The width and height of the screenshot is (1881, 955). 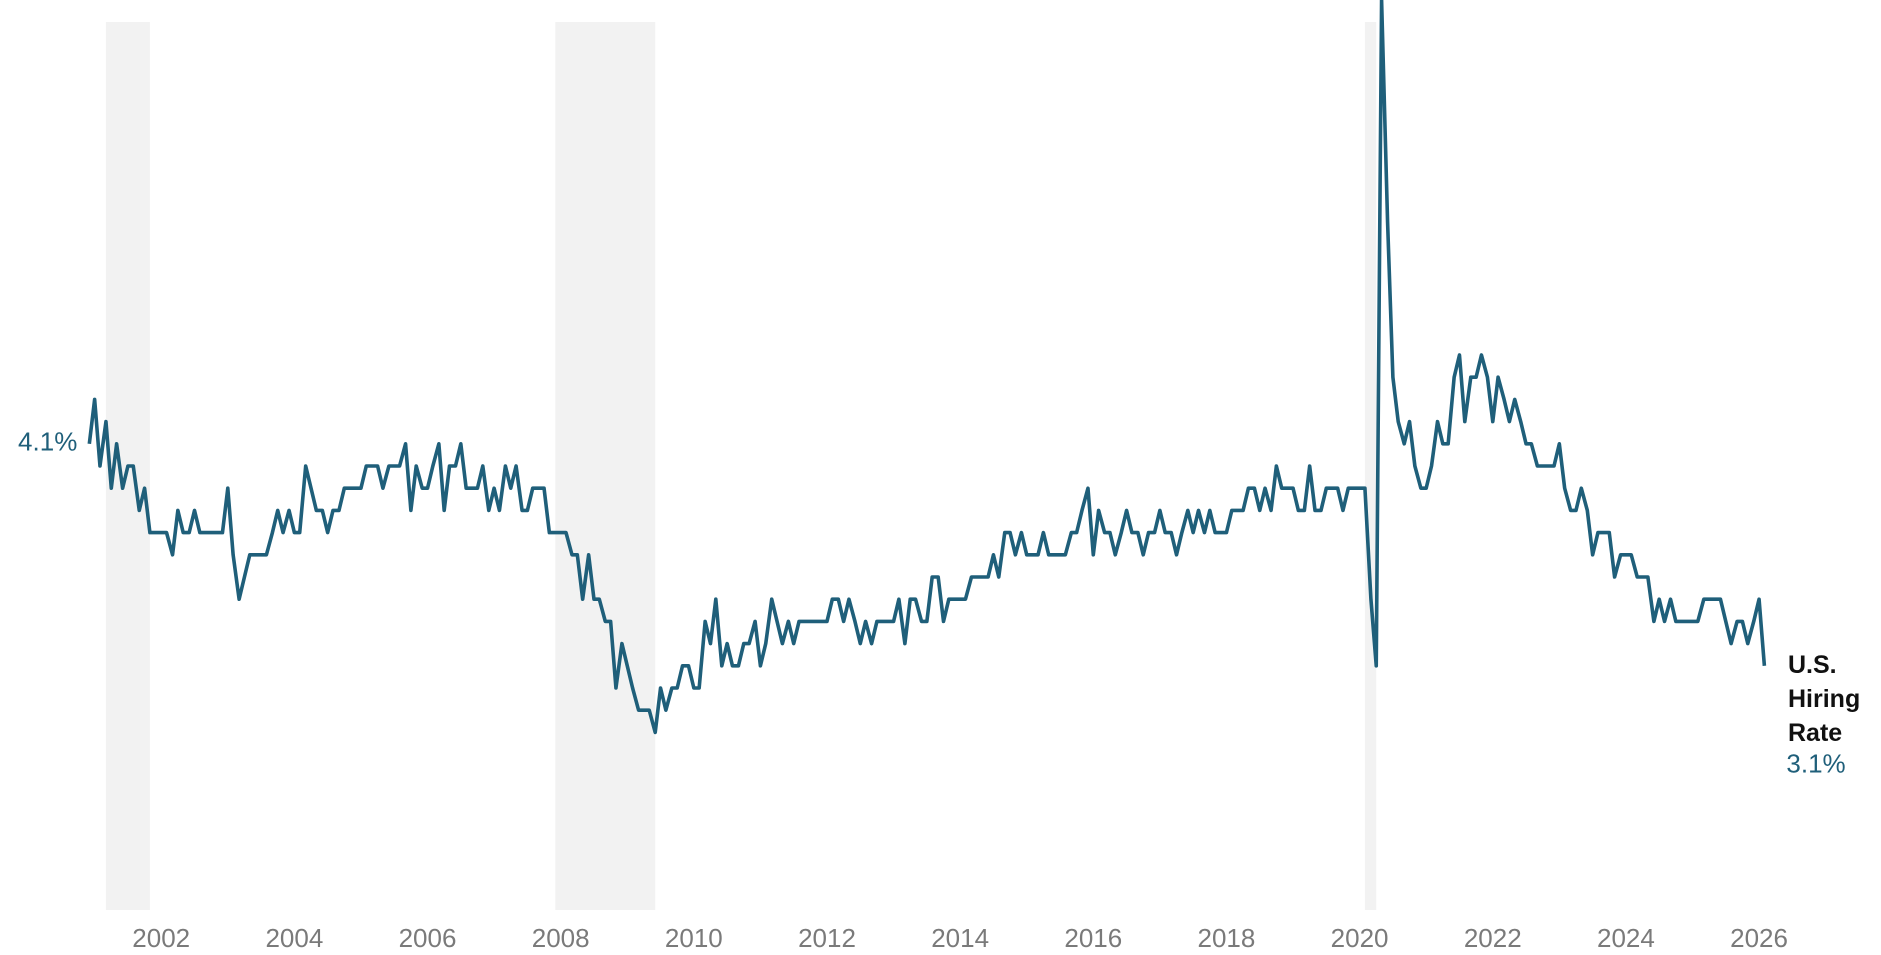 I want to click on x-tick-label: 2014, so click(x=960, y=938).